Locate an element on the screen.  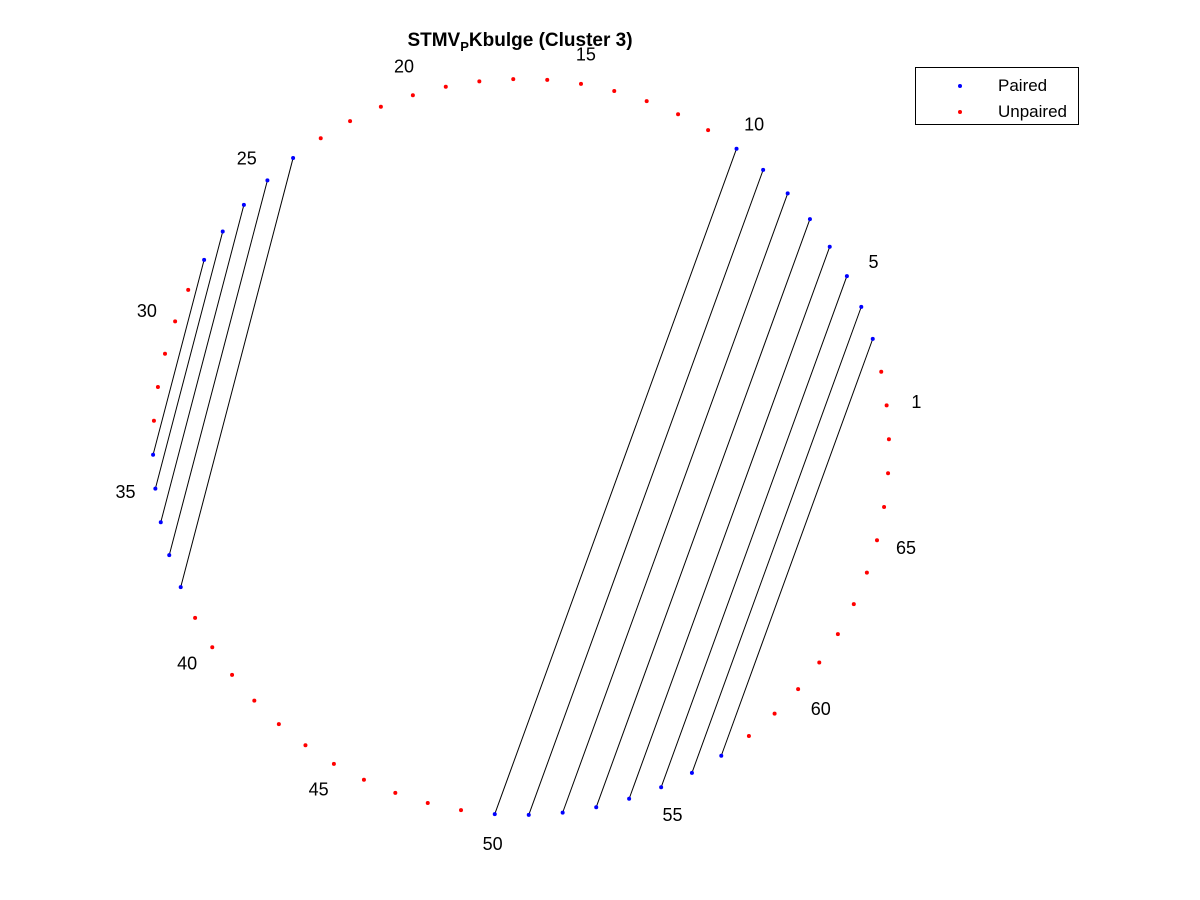
position-label-25: 25 is located at coordinates (247, 159).